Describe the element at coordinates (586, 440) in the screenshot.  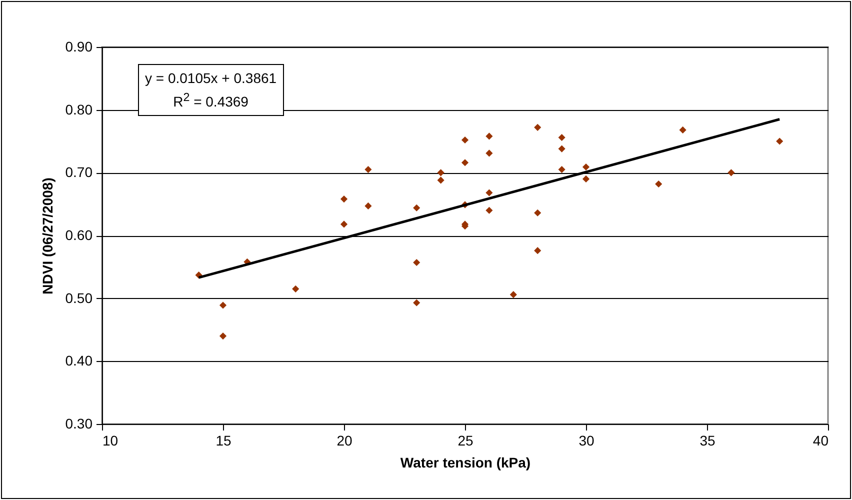
I see `x-tick-label: 30` at that location.